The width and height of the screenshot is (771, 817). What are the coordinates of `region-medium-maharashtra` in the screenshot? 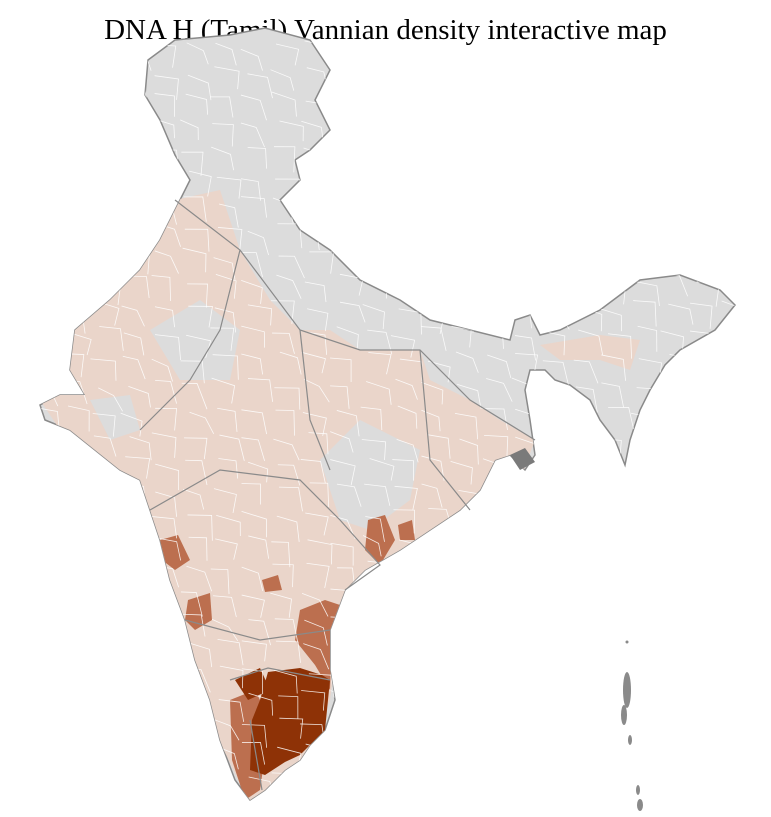 It's located at (175, 552).